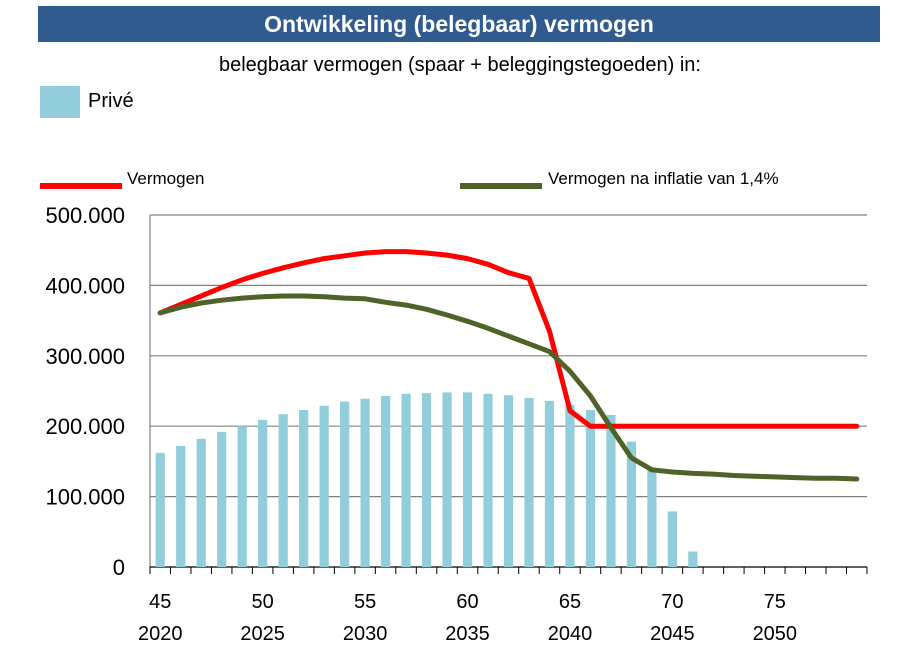  I want to click on title-banner: Ontwikkeling (belegbaar) vermogen, so click(459, 24).